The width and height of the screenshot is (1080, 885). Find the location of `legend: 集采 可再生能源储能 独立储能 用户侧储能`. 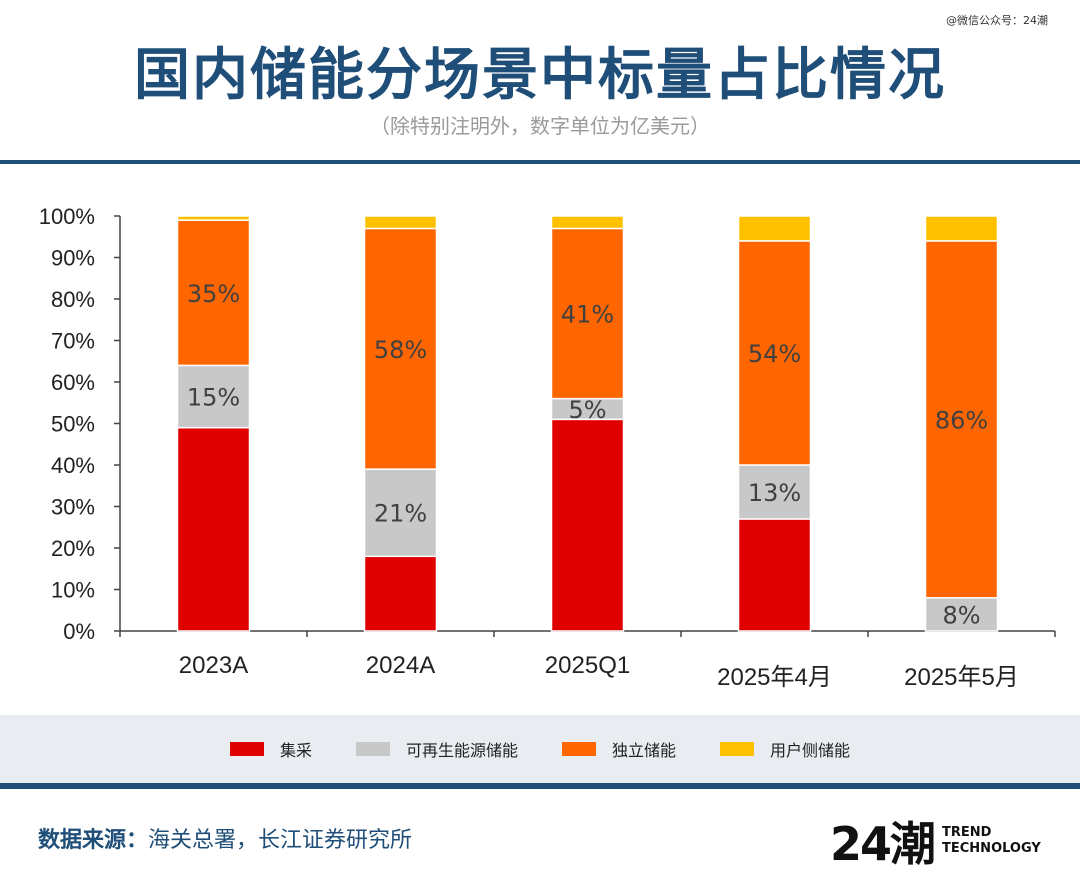

legend: 集采 可再生能源储能 独立储能 用户侧储能 is located at coordinates (540, 749).